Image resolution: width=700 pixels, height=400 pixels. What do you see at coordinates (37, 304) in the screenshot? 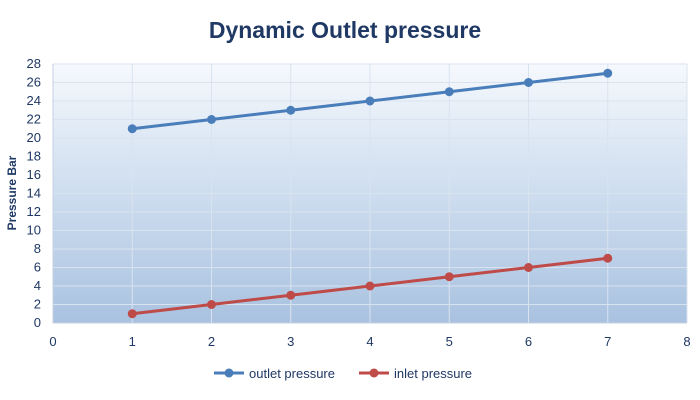
I see `y-tick-label: 2` at bounding box center [37, 304].